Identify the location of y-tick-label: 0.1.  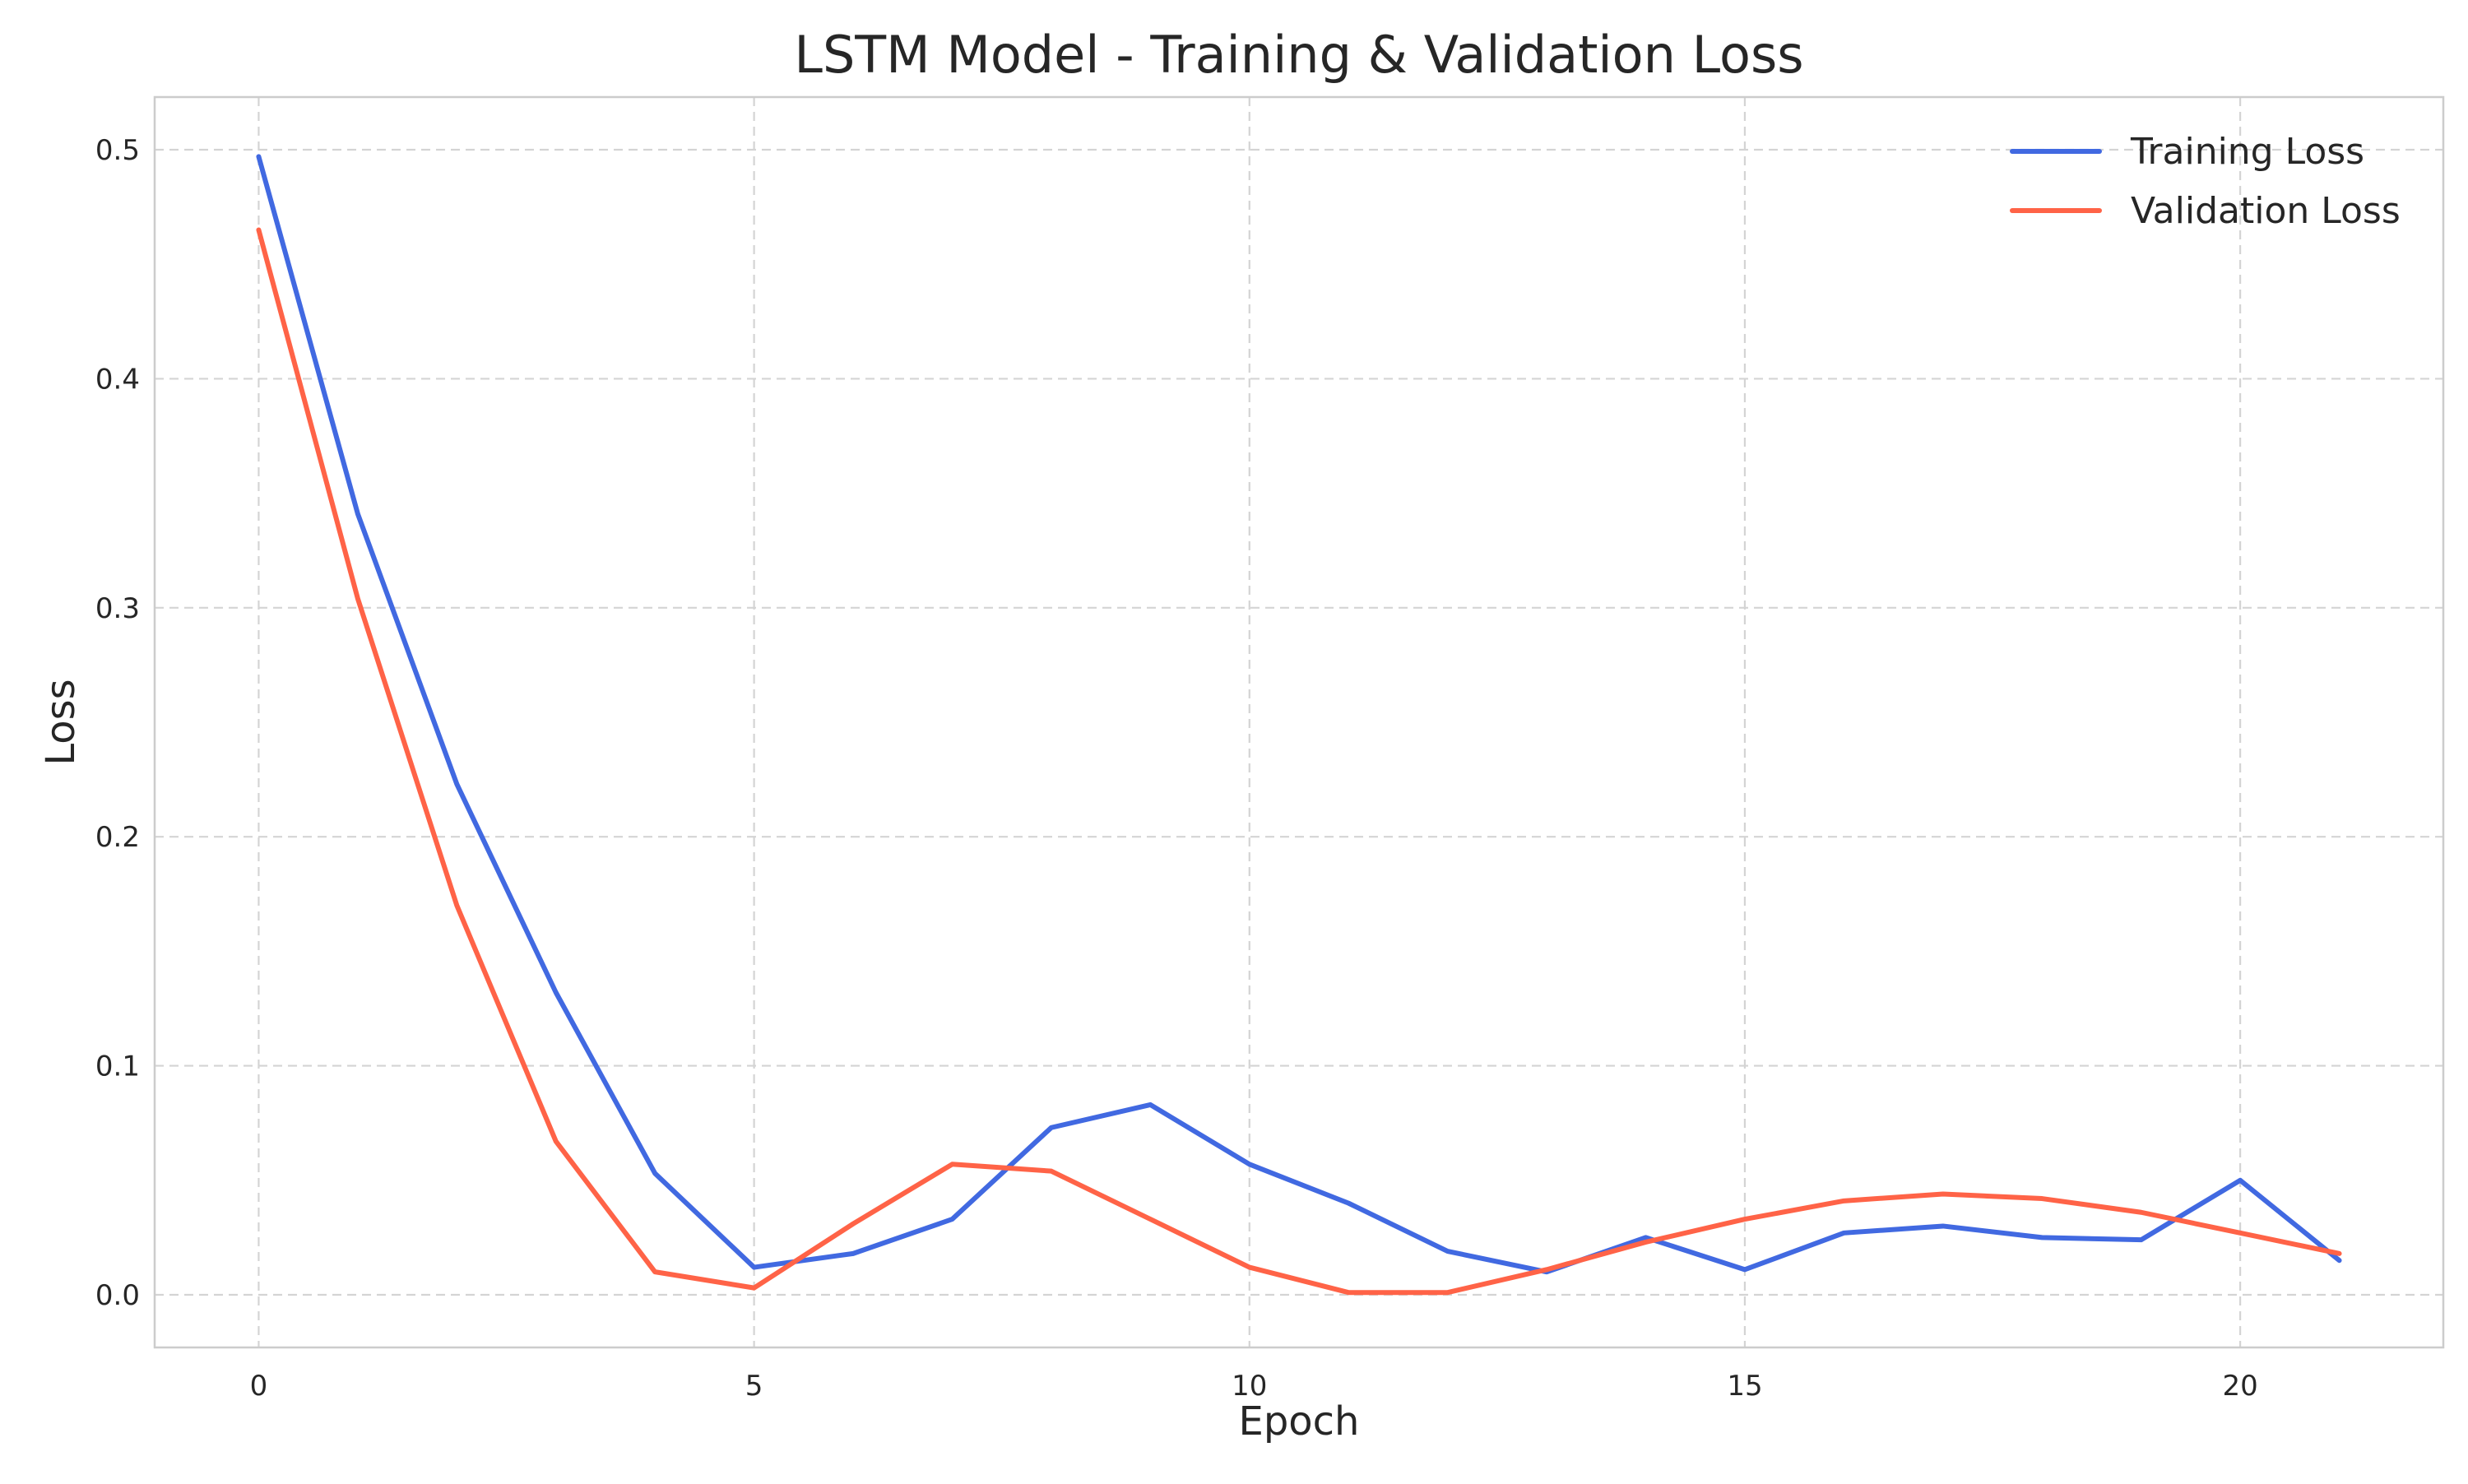
(117, 1066).